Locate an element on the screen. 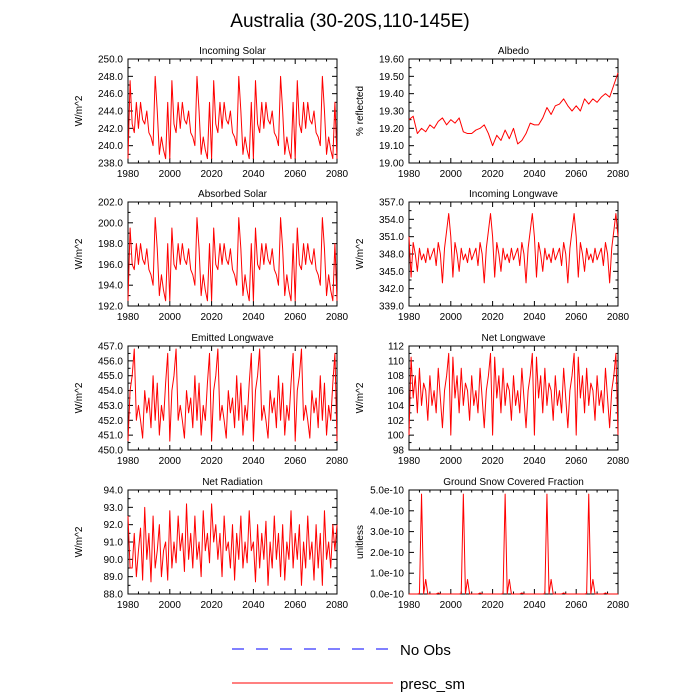 The width and height of the screenshot is (700, 700). net-radiation-ytick-label: 90.0 is located at coordinates (114, 560).